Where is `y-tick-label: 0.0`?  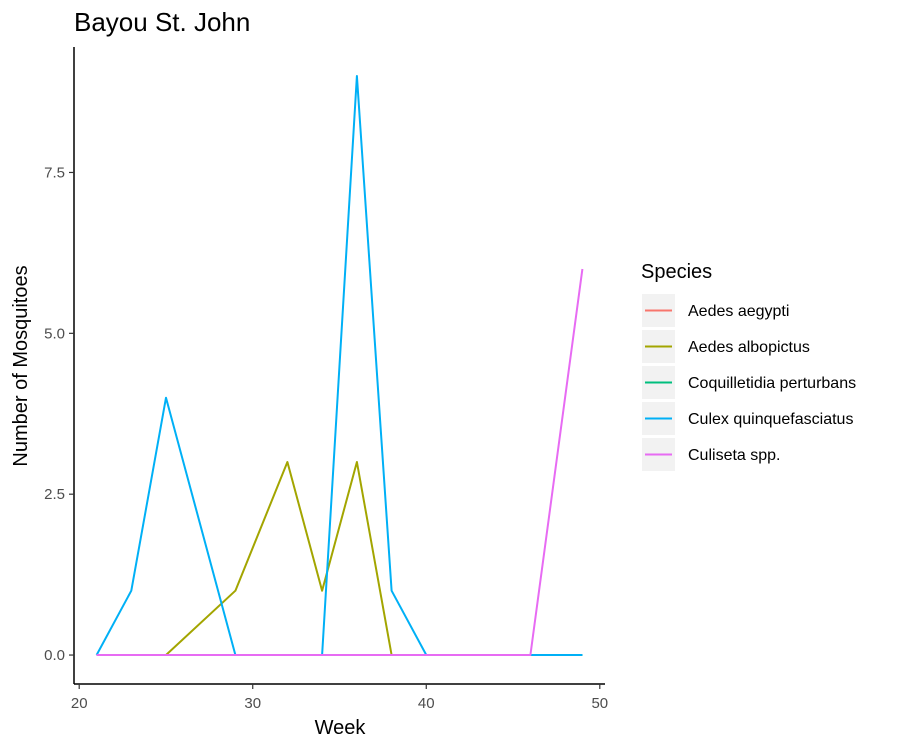
y-tick-label: 0.0 is located at coordinates (54, 655).